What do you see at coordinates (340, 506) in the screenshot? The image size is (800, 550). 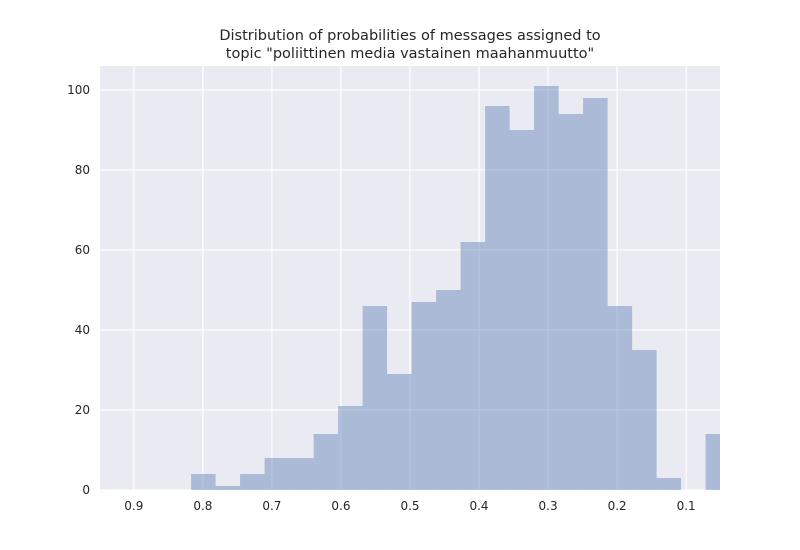 I see `x-tick-label: 0.6` at bounding box center [340, 506].